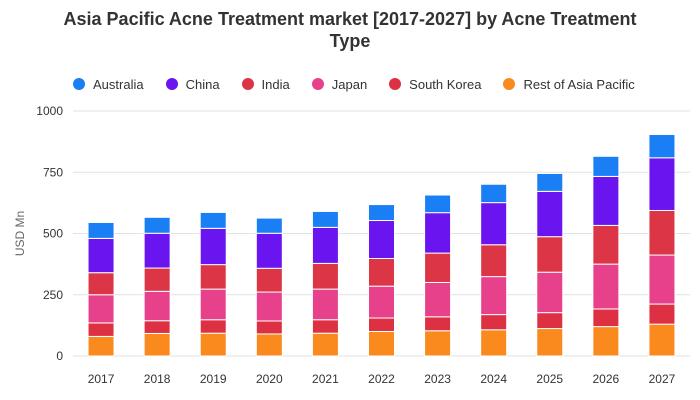 The width and height of the screenshot is (700, 400). What do you see at coordinates (438, 268) in the screenshot?
I see `bar-india-2023` at bounding box center [438, 268].